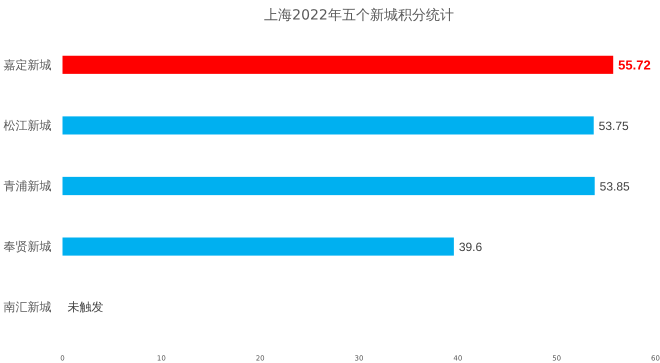 This screenshot has width=660, height=363. I want to click on y-tick-label: 嘉定新城, so click(28, 65).